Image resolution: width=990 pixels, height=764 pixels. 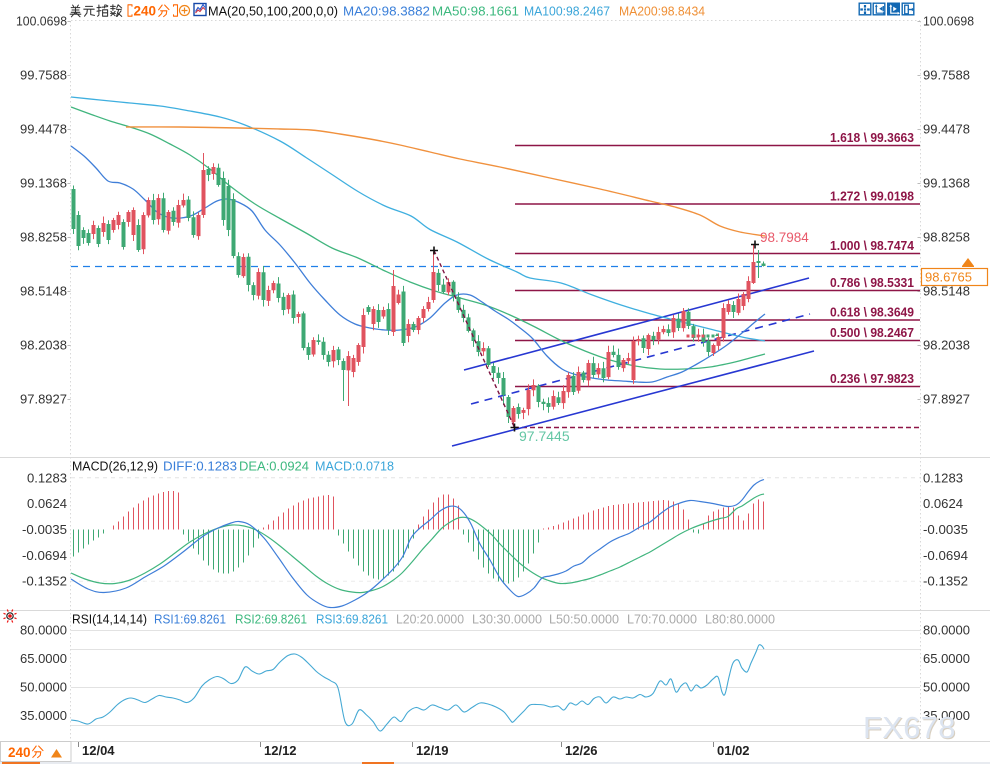 I want to click on svg-text: RSI3:69.8261, so click(x=352, y=619).